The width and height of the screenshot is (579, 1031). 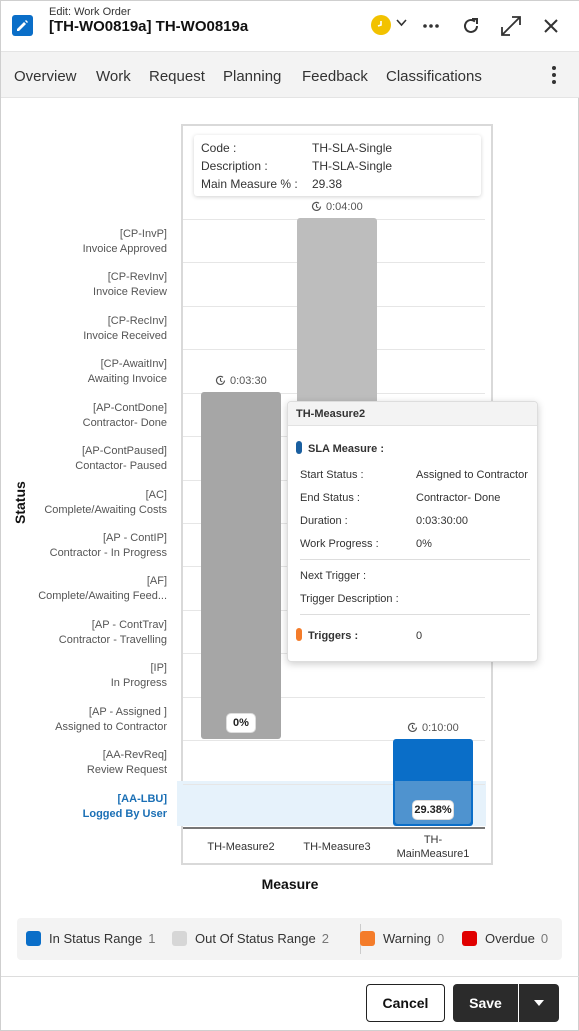 I want to click on more-horizontal-icon, so click(x=431, y=26).